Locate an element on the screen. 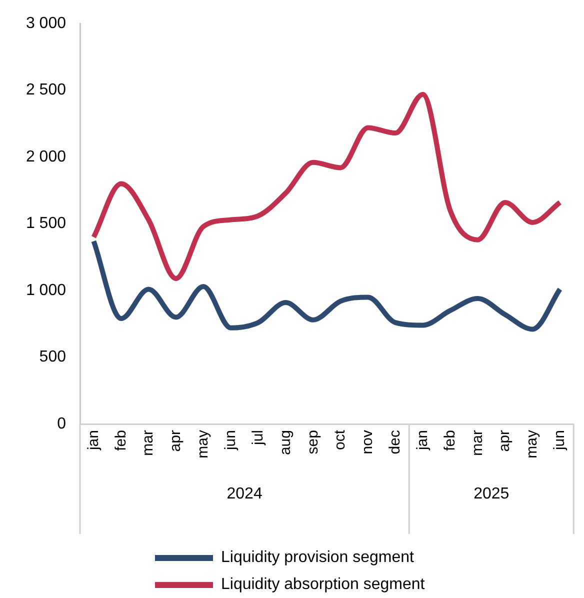 The width and height of the screenshot is (584, 598). y-tick-label: 1 000 is located at coordinates (46, 290).